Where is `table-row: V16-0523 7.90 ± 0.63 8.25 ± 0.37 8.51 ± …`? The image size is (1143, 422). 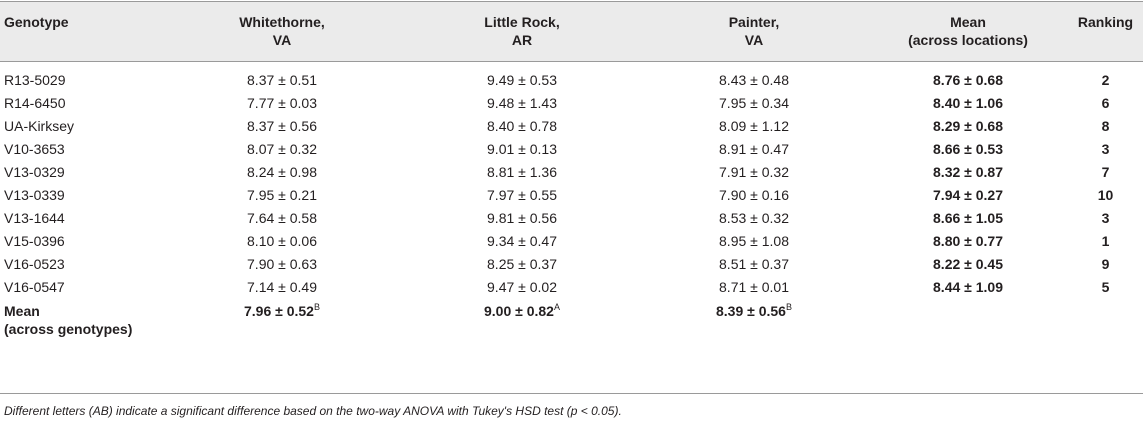
table-row: V16-0523 7.90 ± 0.63 8.25 ± 0.37 8.51 ± … is located at coordinates (571, 264).